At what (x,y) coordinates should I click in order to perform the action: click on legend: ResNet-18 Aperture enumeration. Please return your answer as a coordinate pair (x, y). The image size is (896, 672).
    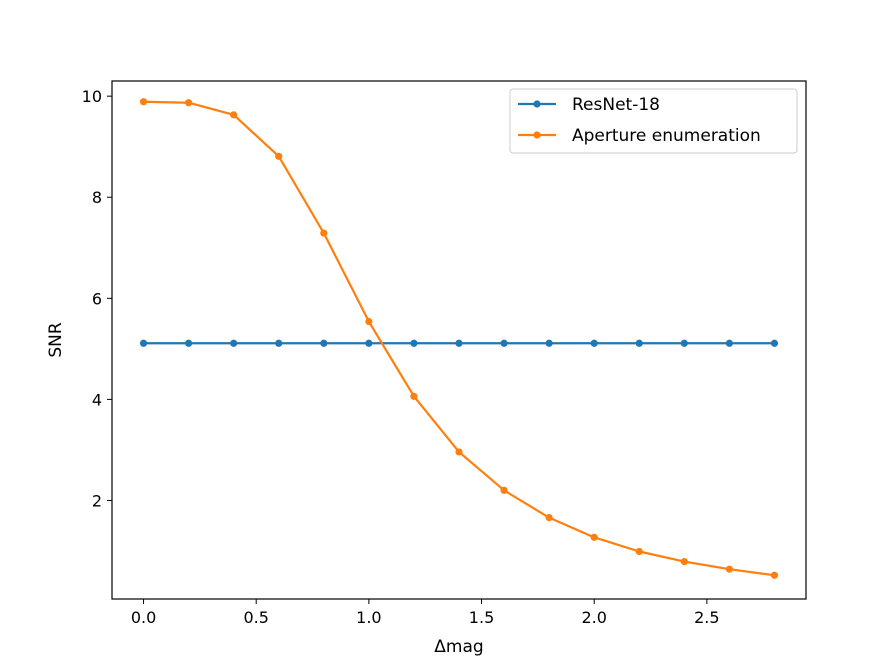
    Looking at the image, I should click on (653, 121).